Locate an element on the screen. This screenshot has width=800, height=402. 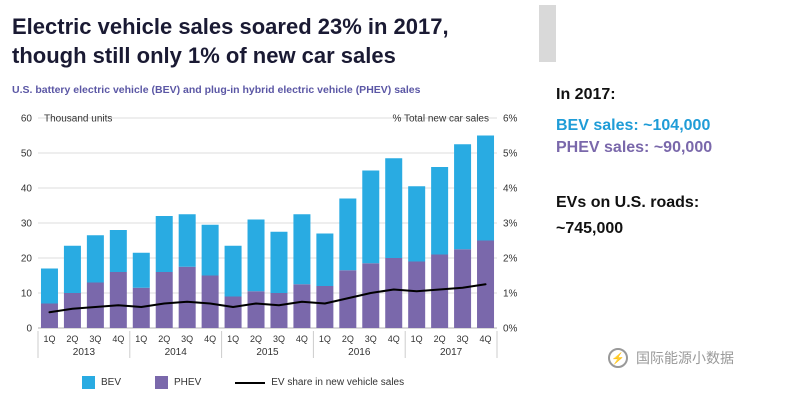
watermark-logo-icon: ⚡ is located at coordinates (618, 358).